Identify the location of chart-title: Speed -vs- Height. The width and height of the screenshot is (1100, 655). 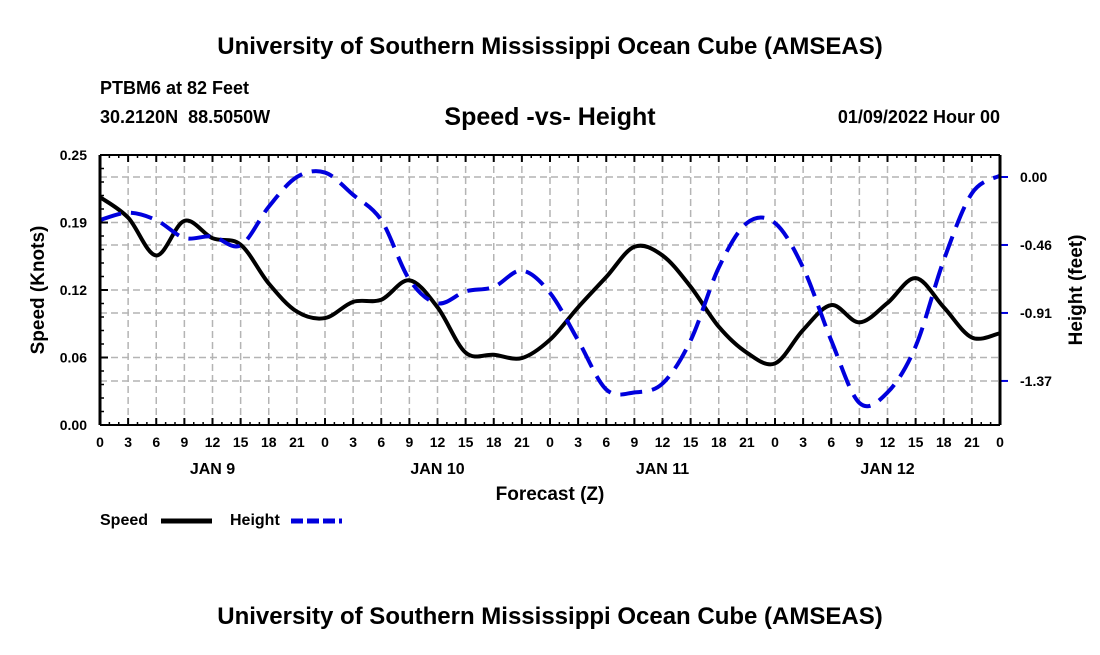
(550, 117).